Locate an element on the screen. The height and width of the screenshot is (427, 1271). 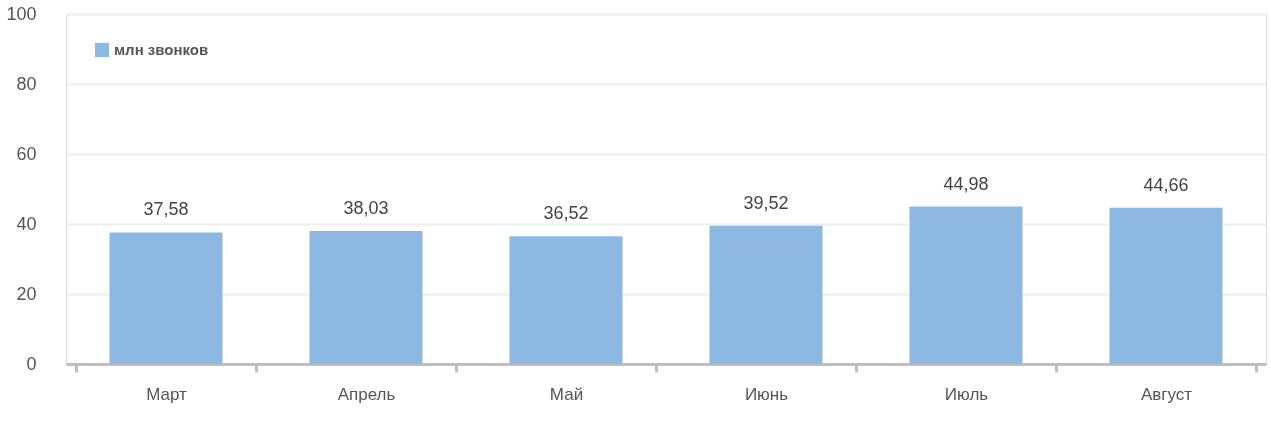
y-tick-label: 100 is located at coordinates (21, 13).